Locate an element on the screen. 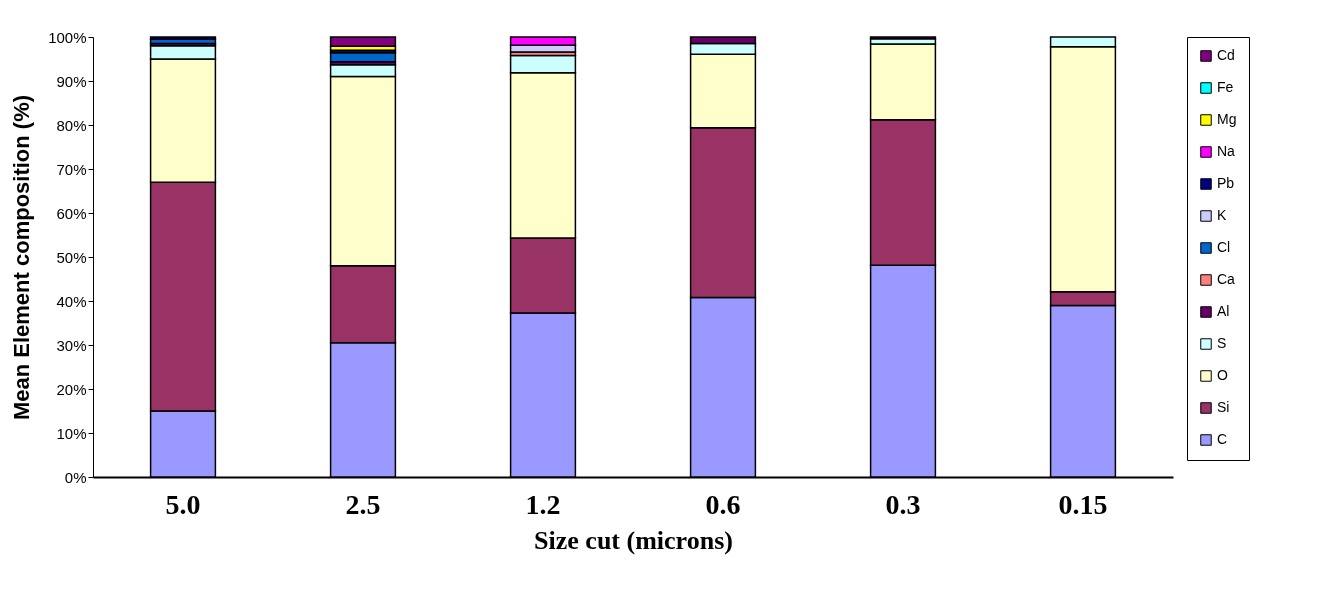 This screenshot has width=1342, height=600. legend-label: C is located at coordinates (1222, 439).